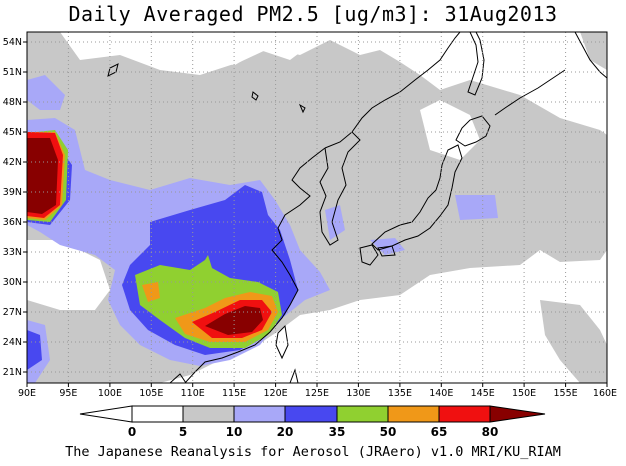 This screenshot has height=466, width=626. What do you see at coordinates (490, 432) in the screenshot?
I see `colorbar-label: 80` at bounding box center [490, 432].